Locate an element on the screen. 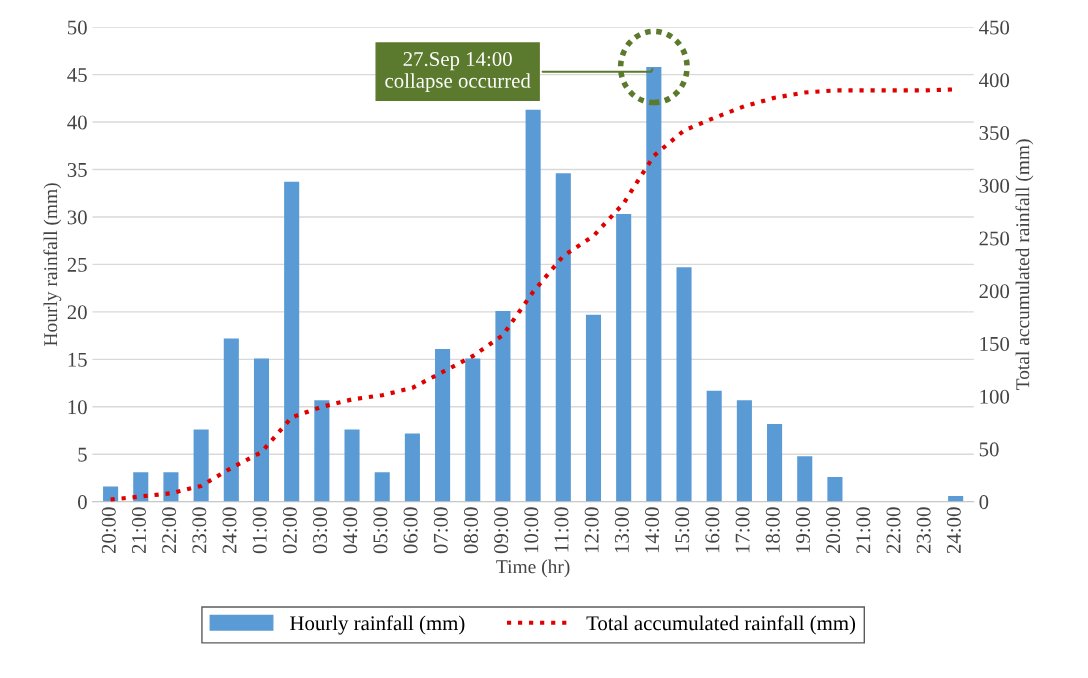 This screenshot has width=1088, height=678. x-tick-label: 18:00 is located at coordinates (772, 530).